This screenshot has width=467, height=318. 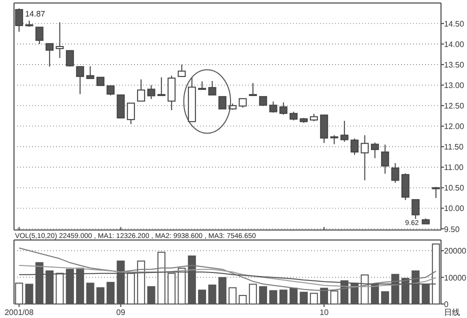 What do you see at coordinates (325, 312) in the screenshot?
I see `x-tick-label: 10` at bounding box center [325, 312].